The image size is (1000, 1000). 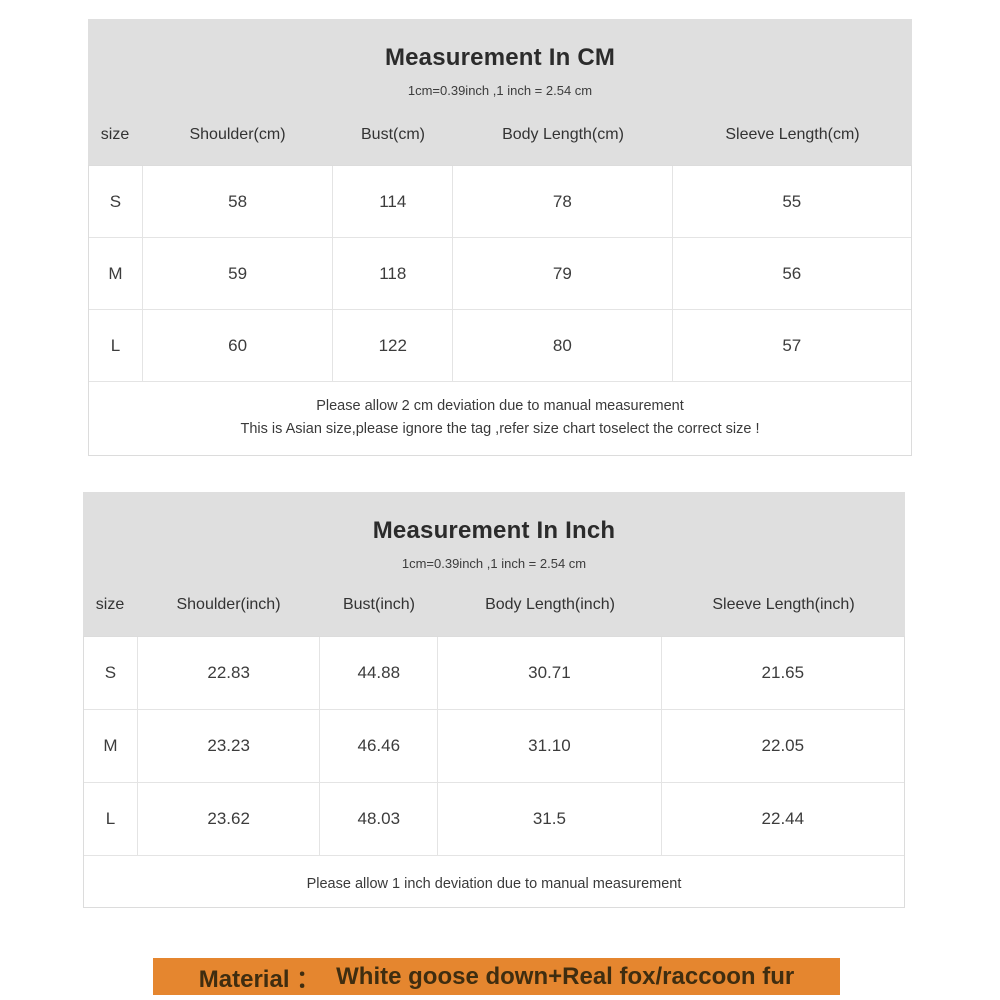 What do you see at coordinates (783, 672) in the screenshot?
I see `cell-sleeve-length: 21.65` at bounding box center [783, 672].